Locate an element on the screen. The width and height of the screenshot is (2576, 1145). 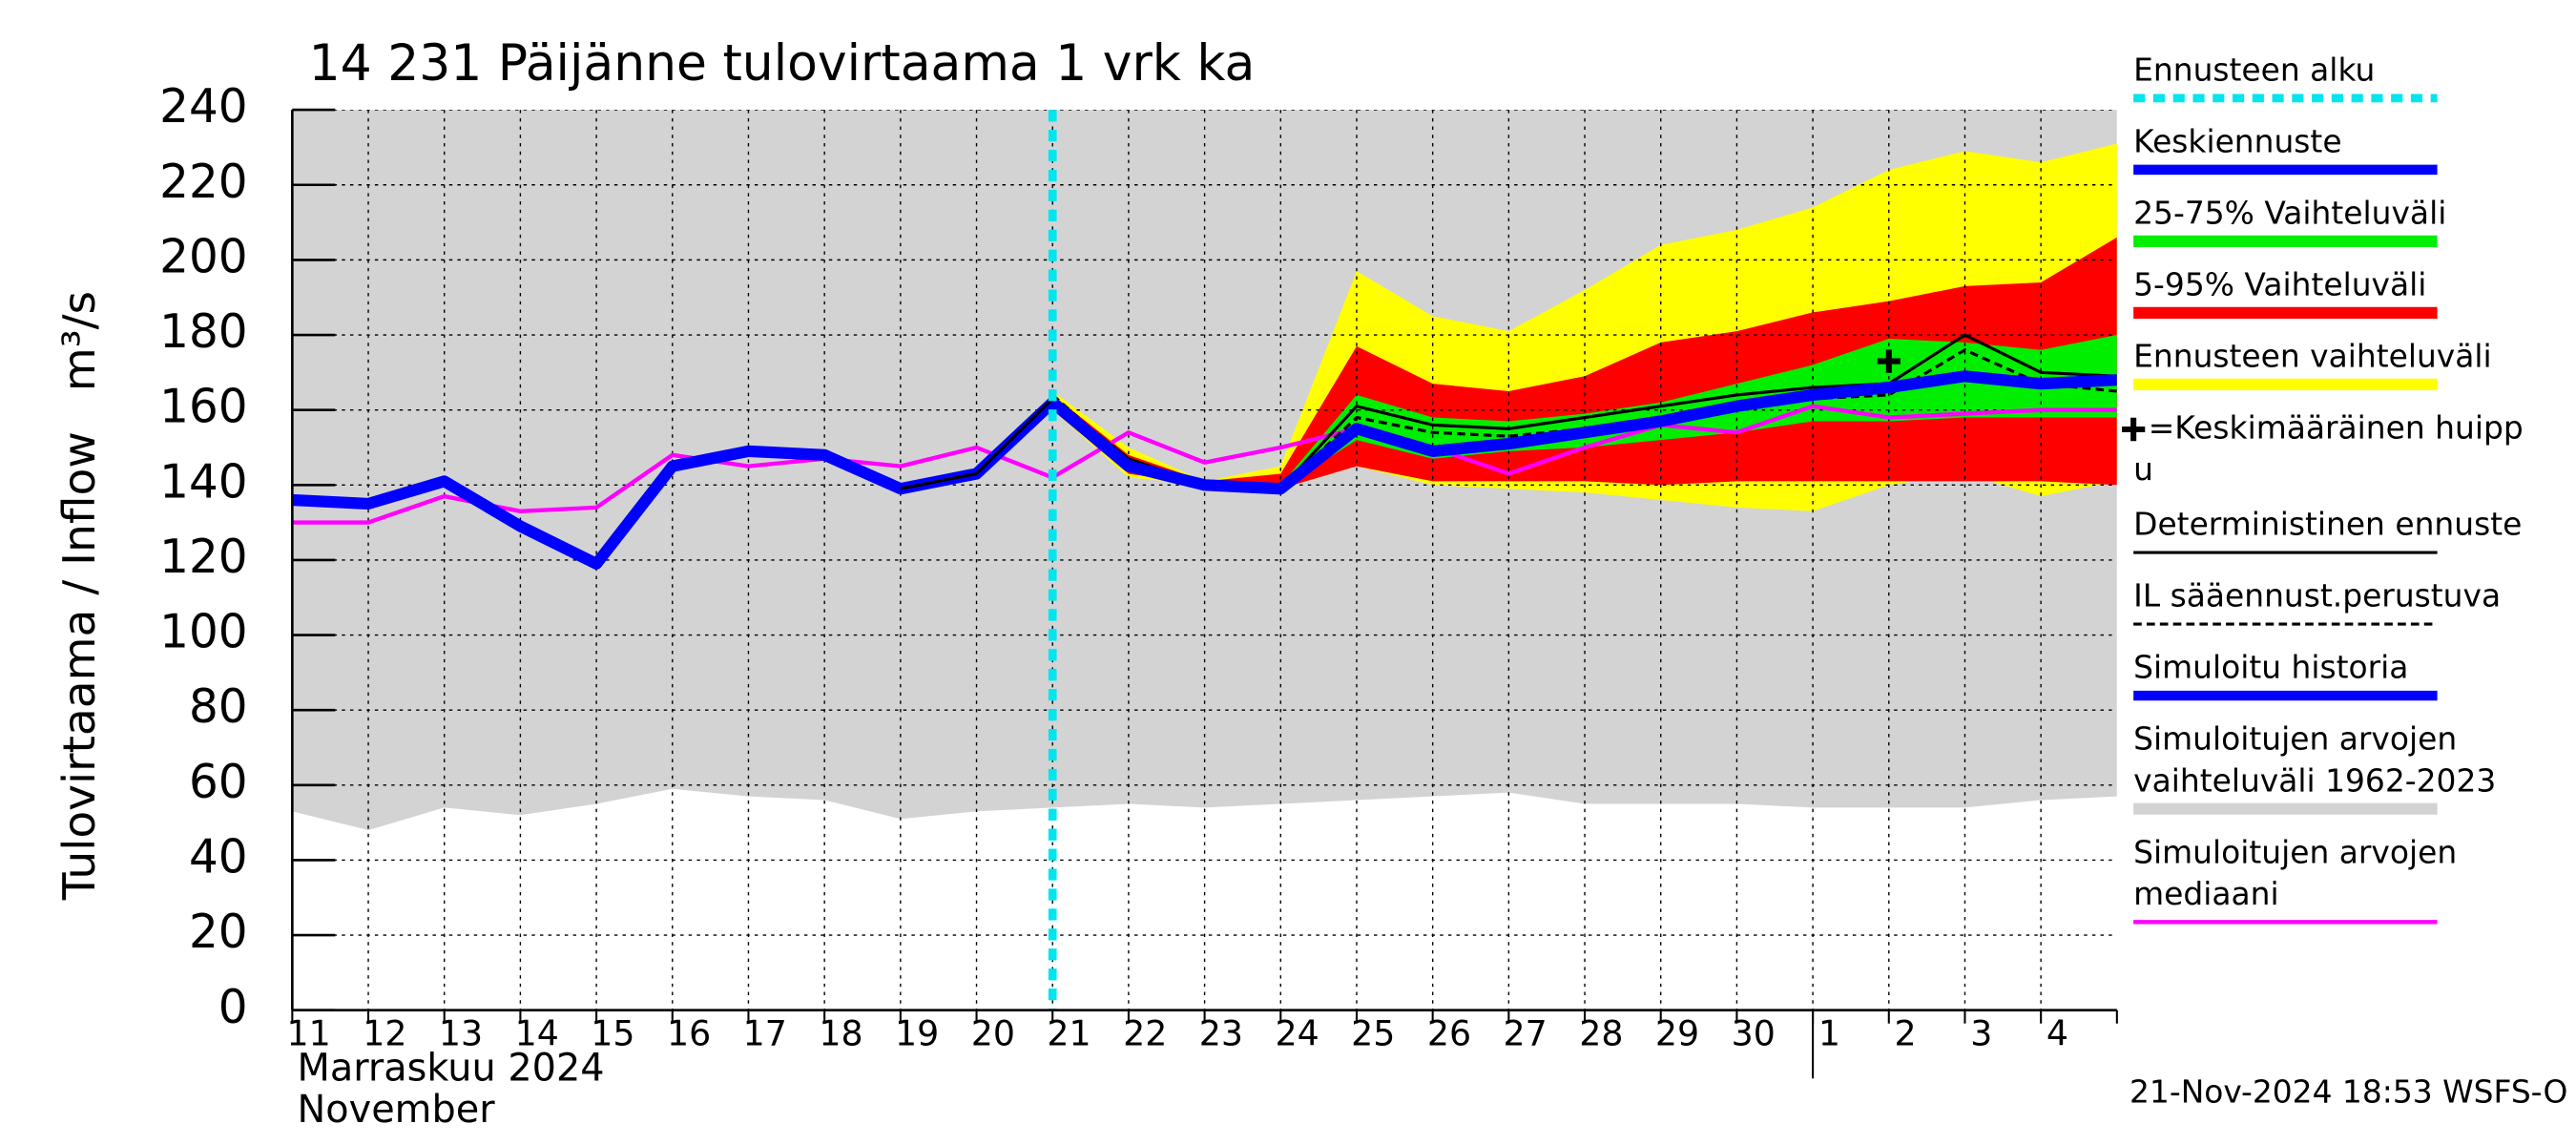
month-label: Marraskuu 2024 is located at coordinates (451, 1068).